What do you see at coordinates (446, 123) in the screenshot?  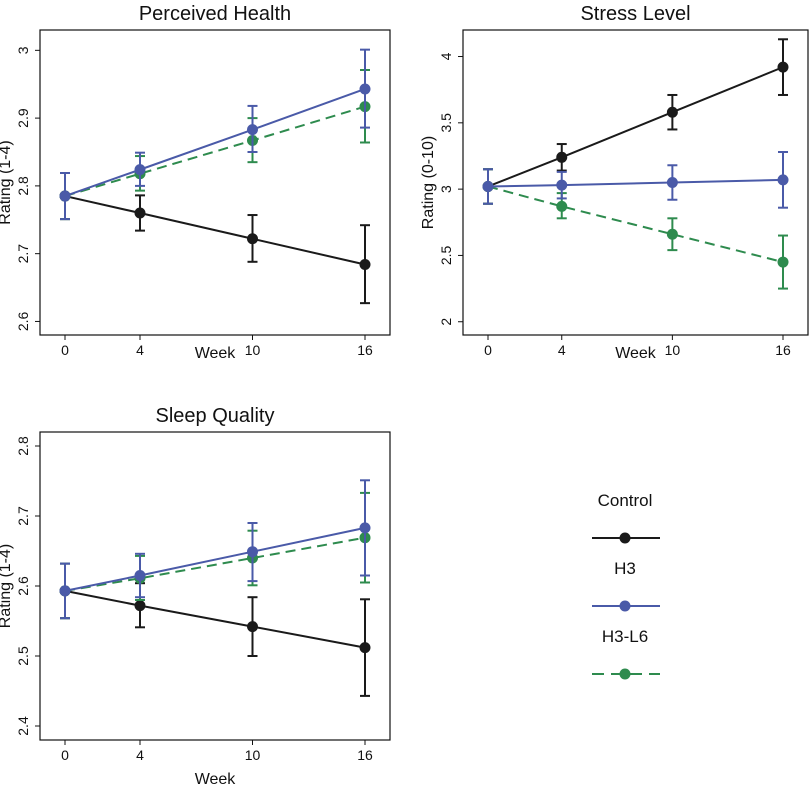 I see `y-tick-label: 3.5` at bounding box center [446, 123].